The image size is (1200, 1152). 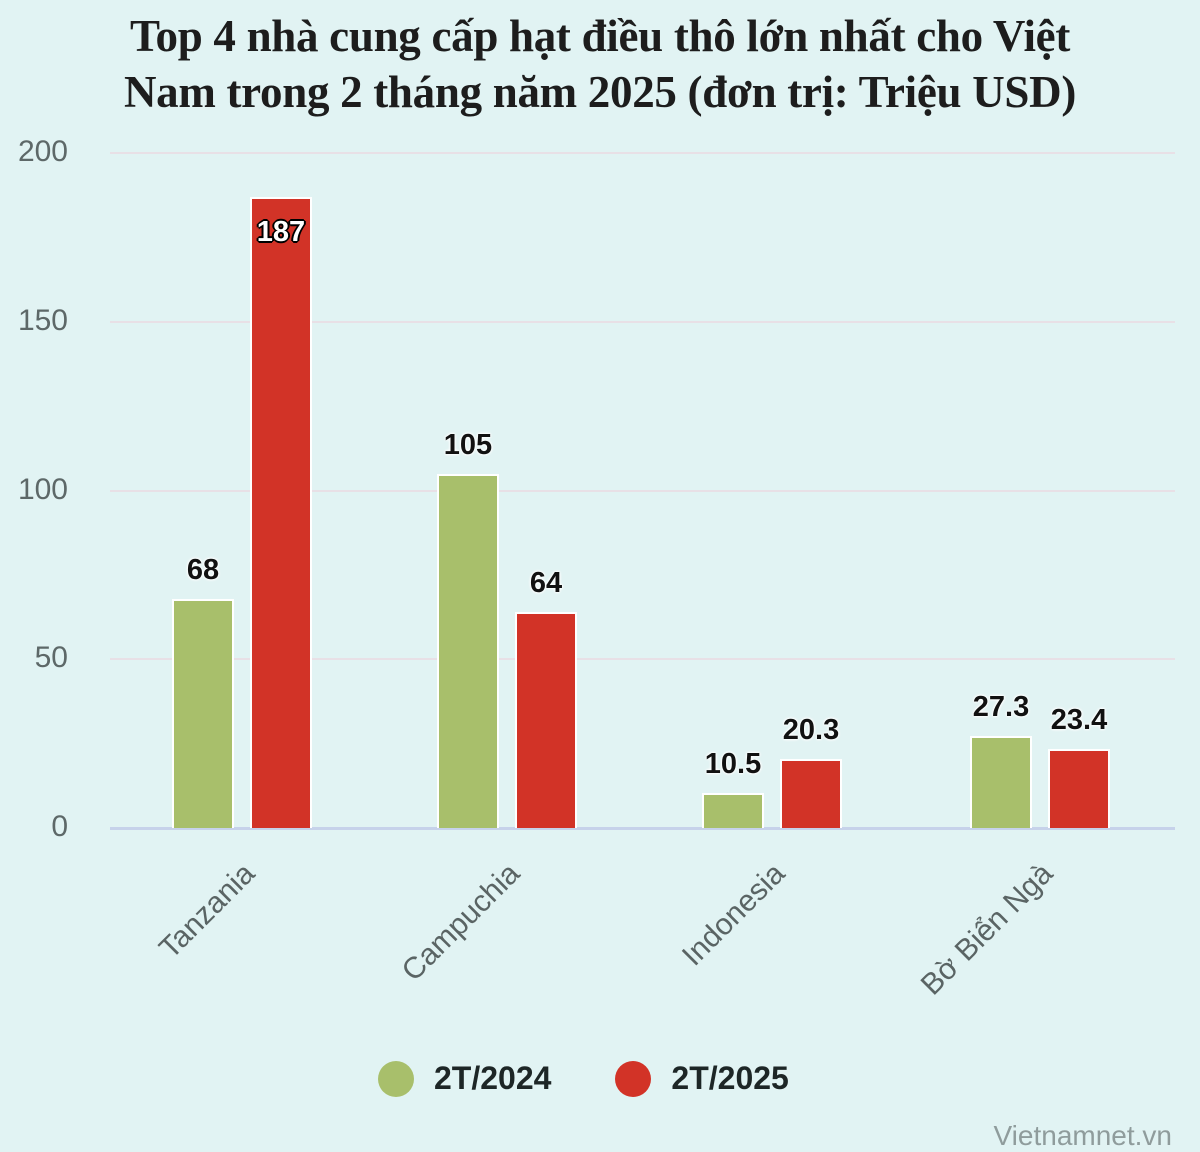 I want to click on value-label: 27.3, so click(x=1001, y=706).